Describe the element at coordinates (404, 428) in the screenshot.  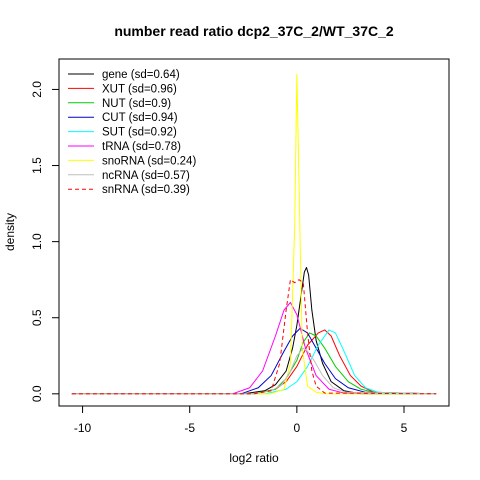
I see `x-tick-label: 5` at that location.